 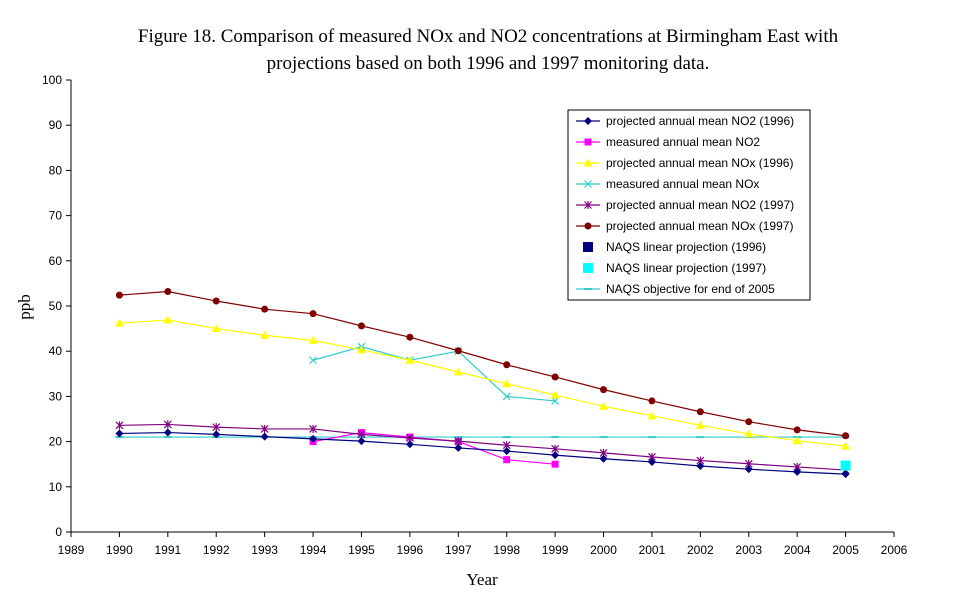 I want to click on y-tick-label: 20, so click(x=56, y=442).